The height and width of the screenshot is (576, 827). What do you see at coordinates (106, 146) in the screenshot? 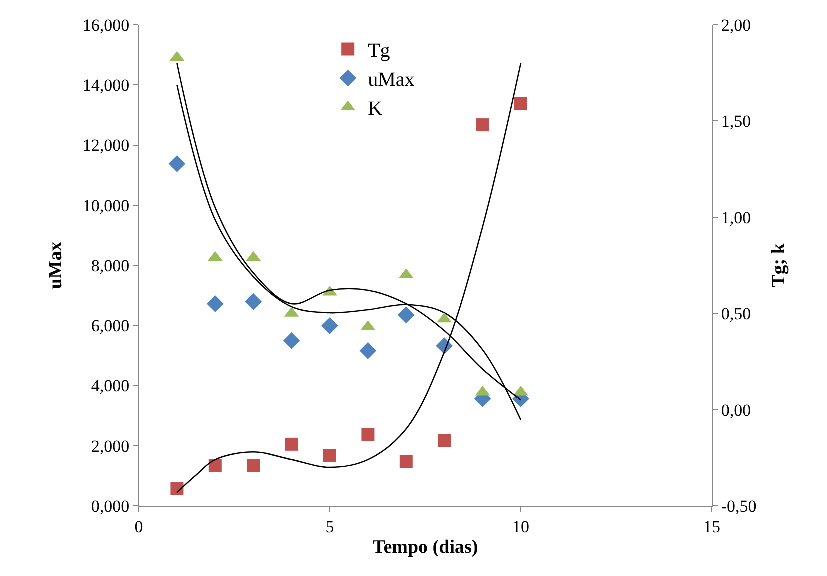
I see `y-tick-label: 12,000` at bounding box center [106, 146].